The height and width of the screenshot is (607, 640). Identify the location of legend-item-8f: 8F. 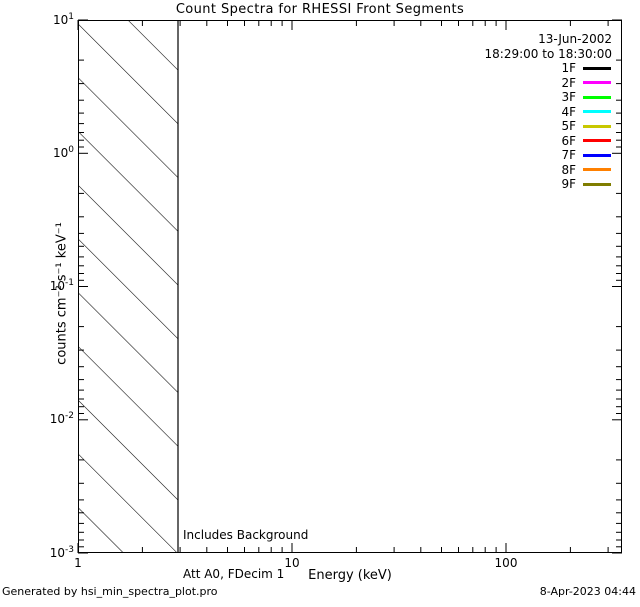
(530, 170).